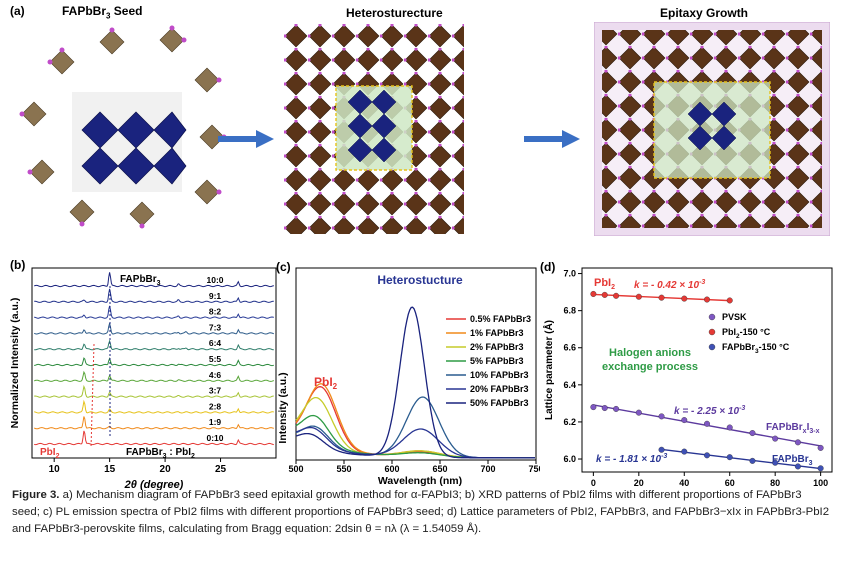  Describe the element at coordinates (712, 129) in the screenshot. I see `epitaxy-illustration` at that location.